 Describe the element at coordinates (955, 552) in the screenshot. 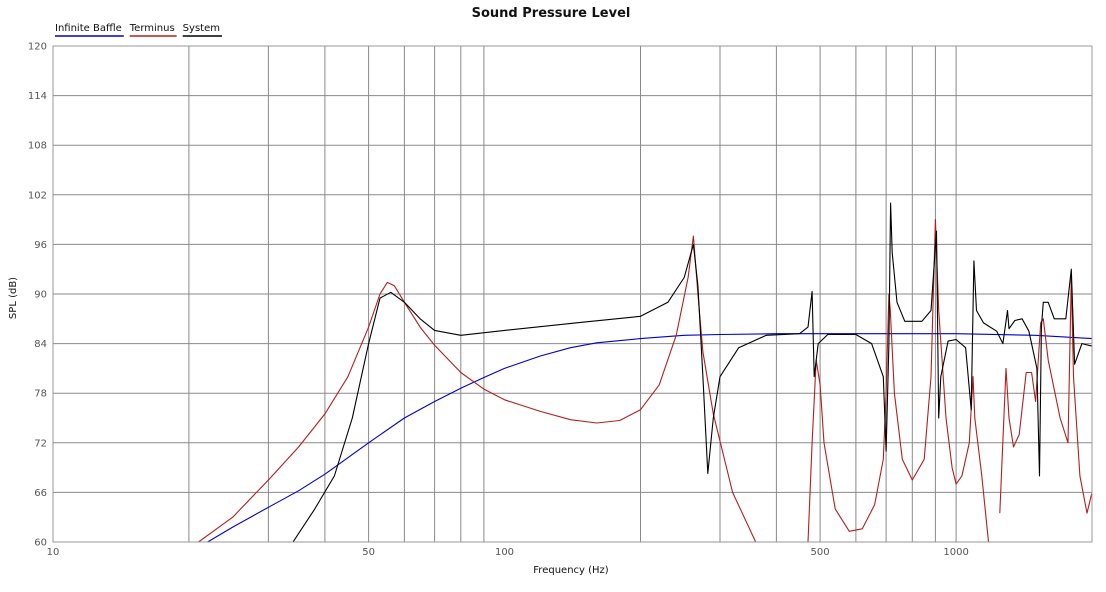

I see `x-tick-label: 1000` at that location.